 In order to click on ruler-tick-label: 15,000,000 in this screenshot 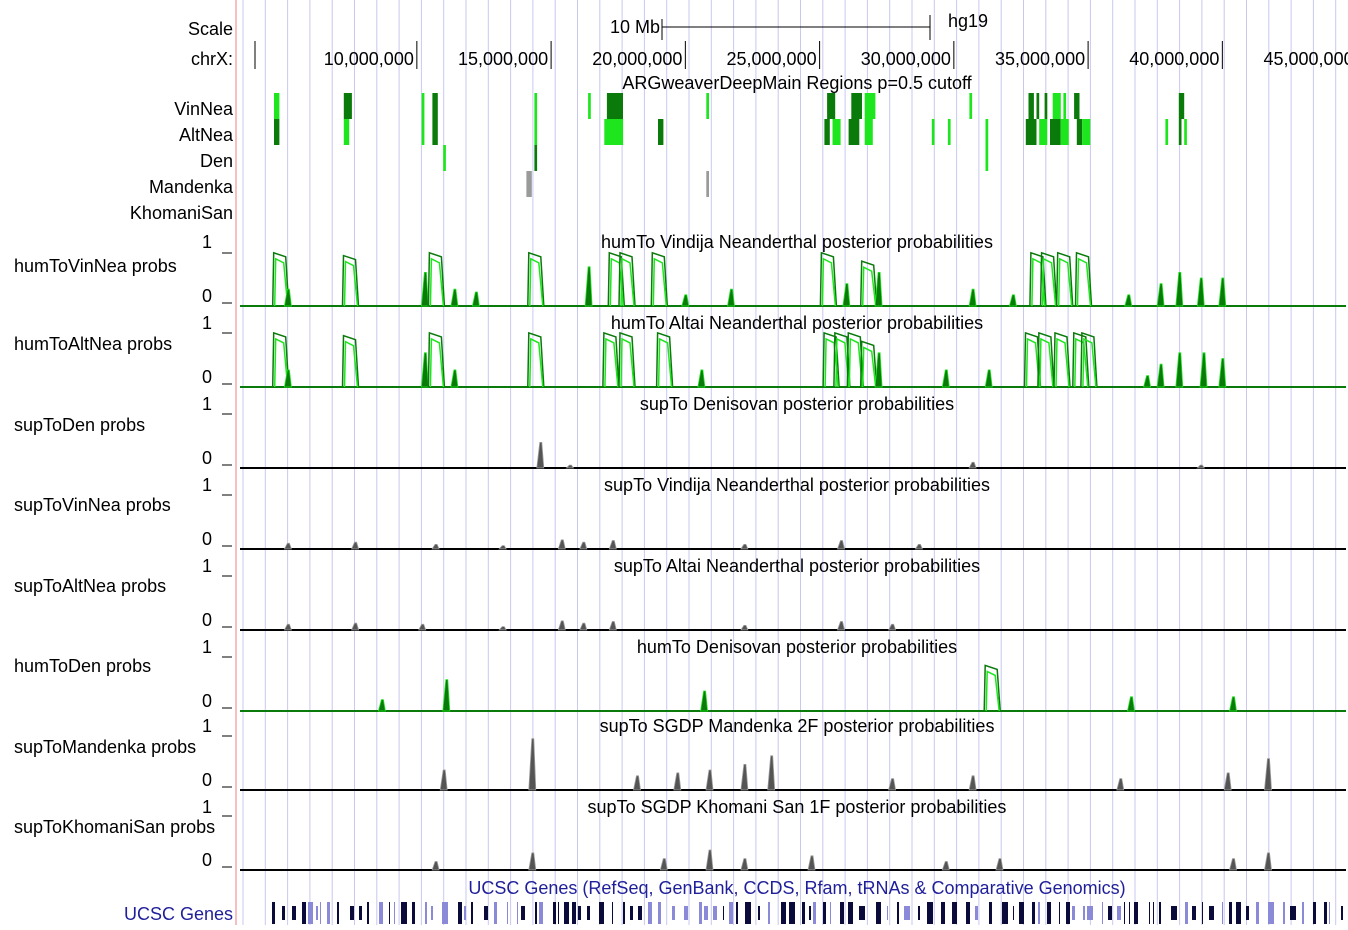, I will do `click(503, 59)`.